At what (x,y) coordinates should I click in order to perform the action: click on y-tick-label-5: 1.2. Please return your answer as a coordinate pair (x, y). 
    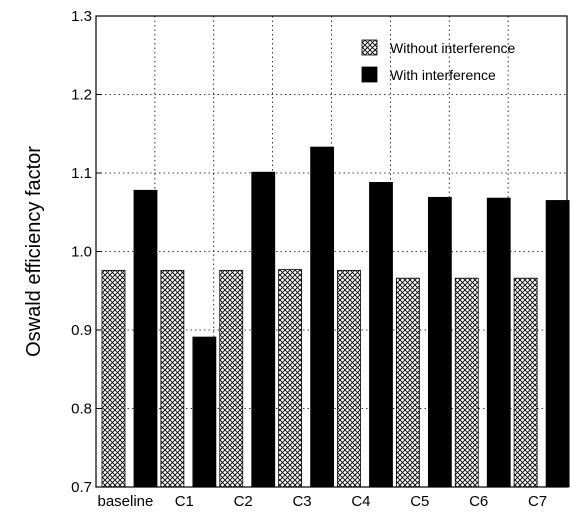
    Looking at the image, I should click on (81, 95).